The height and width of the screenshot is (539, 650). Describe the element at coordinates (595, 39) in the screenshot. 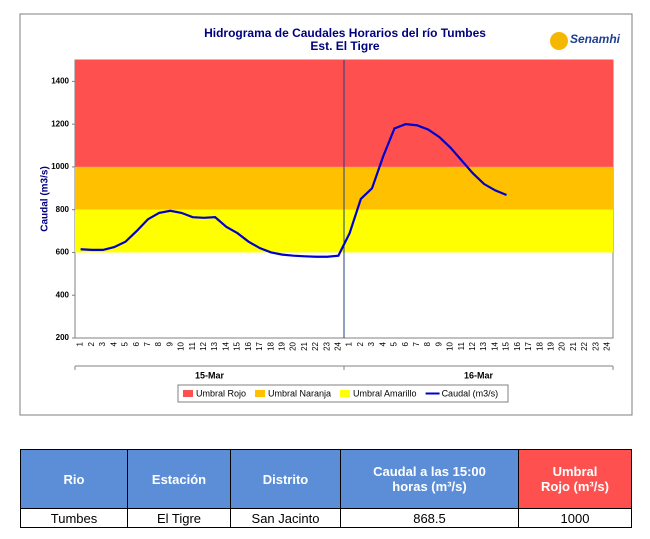

I see `logo: Senamhi` at that location.